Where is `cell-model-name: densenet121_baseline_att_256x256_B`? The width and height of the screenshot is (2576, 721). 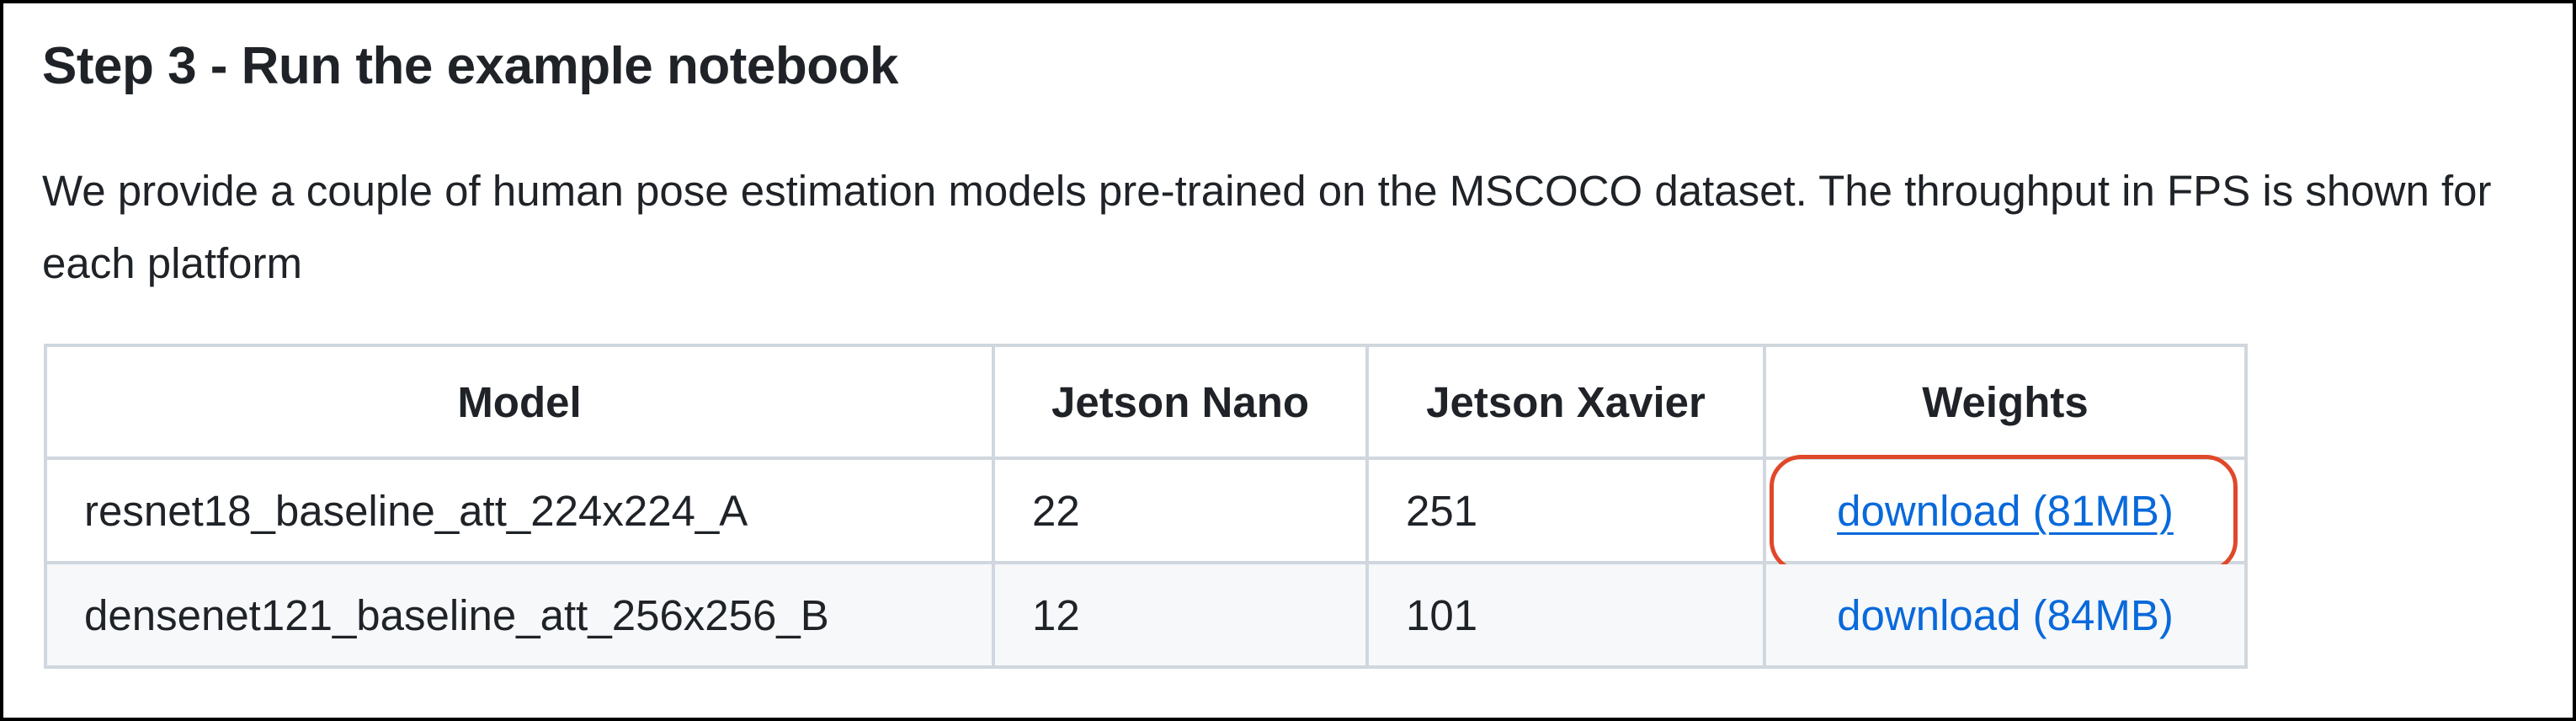
cell-model-name: densenet121_baseline_att_256x256_B is located at coordinates (519, 615).